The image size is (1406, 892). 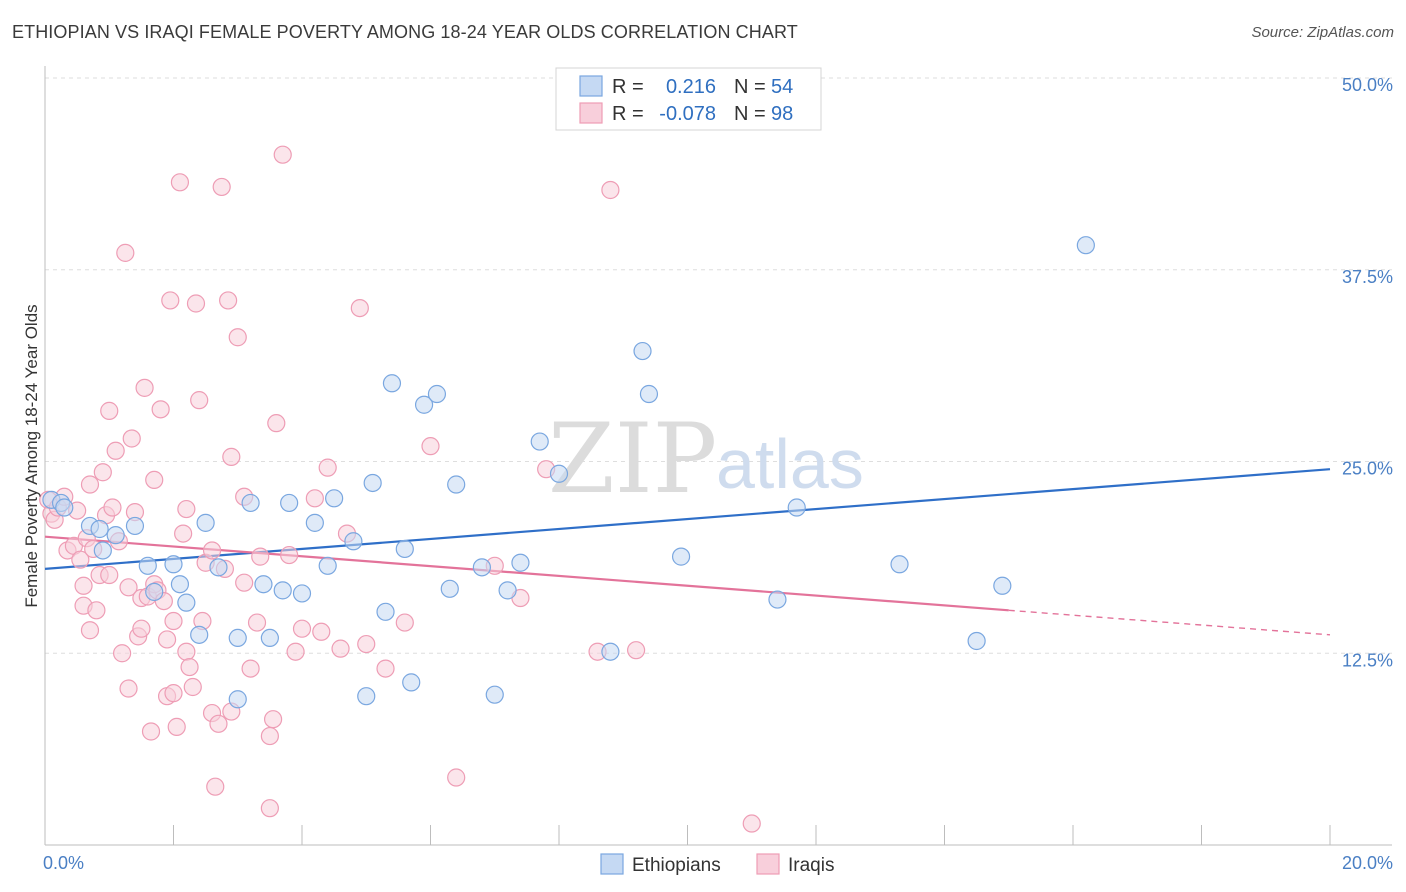 I want to click on watermark-zip: ZIP, so click(x=632, y=459).